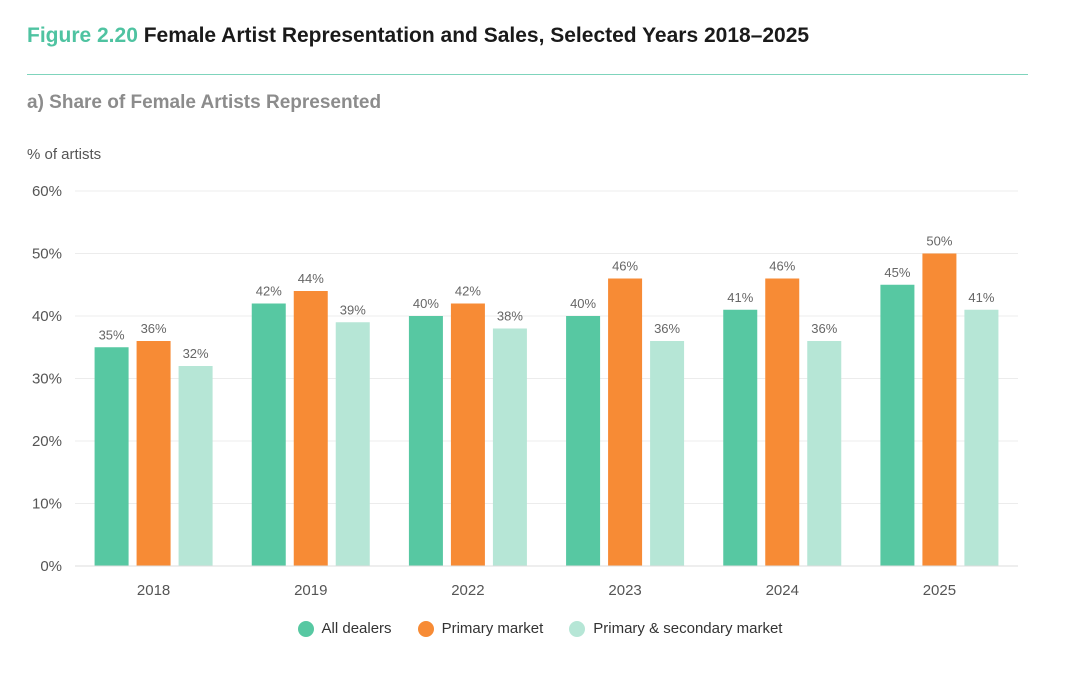 The height and width of the screenshot is (683, 1080). Describe the element at coordinates (305, 628) in the screenshot. I see `legend-swatch-all-dealers` at that location.